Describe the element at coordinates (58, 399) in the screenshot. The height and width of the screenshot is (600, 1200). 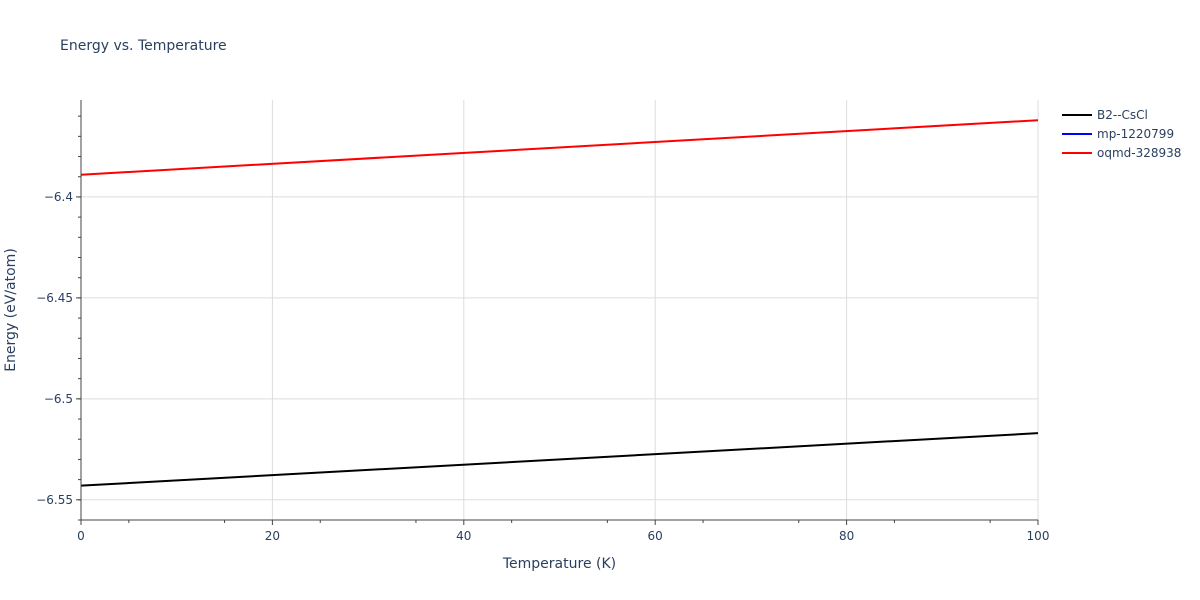
I see `y-tick-label: −6.5` at that location.